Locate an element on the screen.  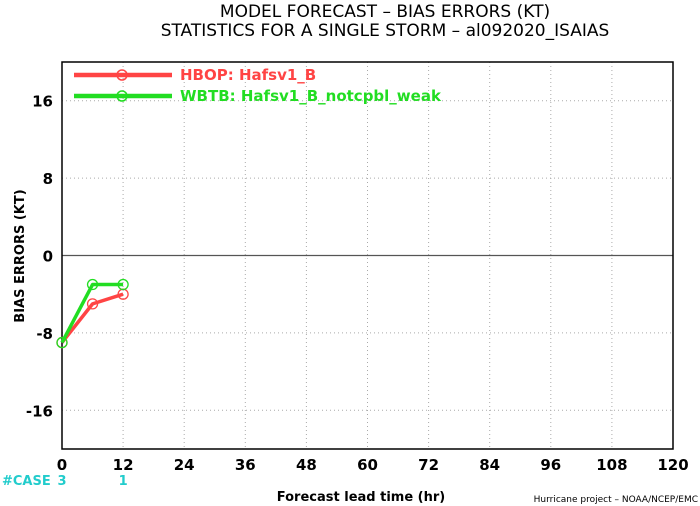
legend-label: WBTB: Hafsv1_B_notcpbl_weak is located at coordinates (311, 96).